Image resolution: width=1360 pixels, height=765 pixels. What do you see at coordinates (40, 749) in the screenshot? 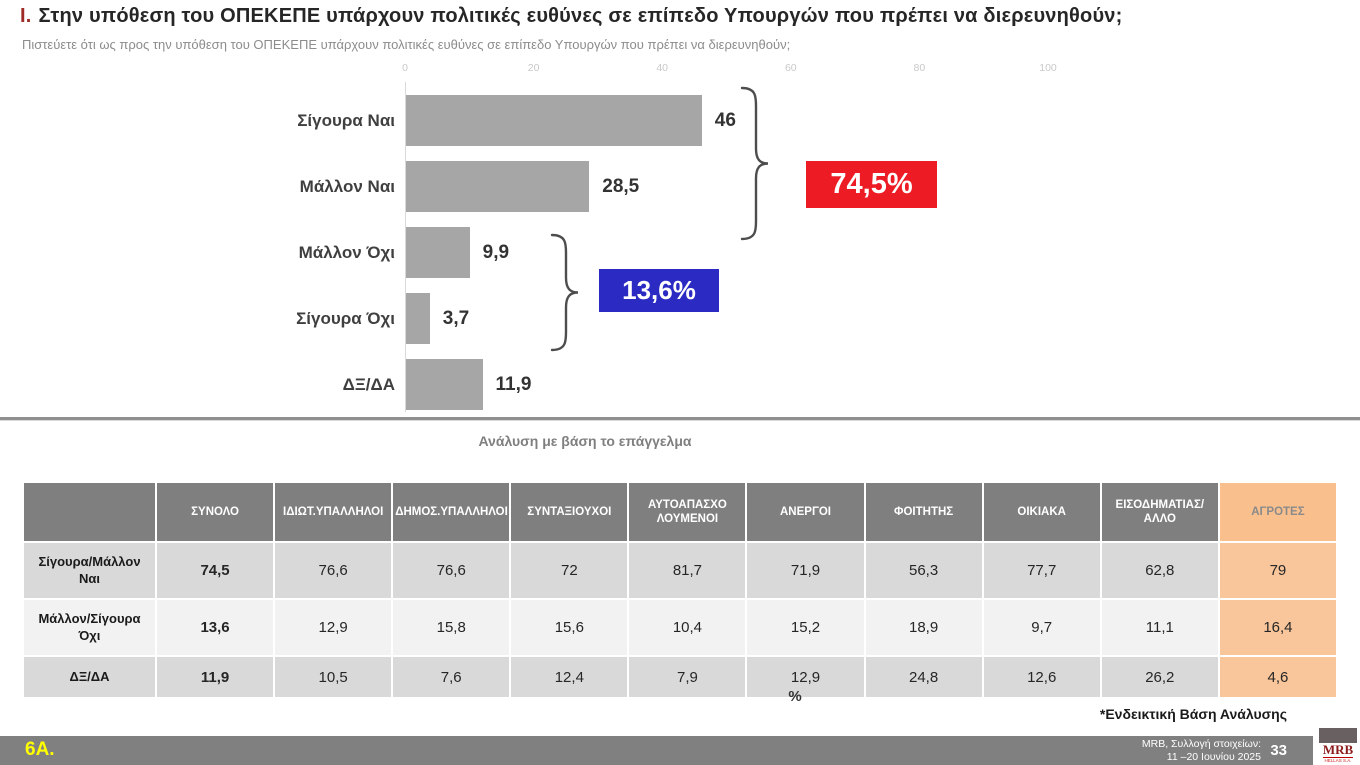
I see `slide-code: 6Α.` at bounding box center [40, 749].